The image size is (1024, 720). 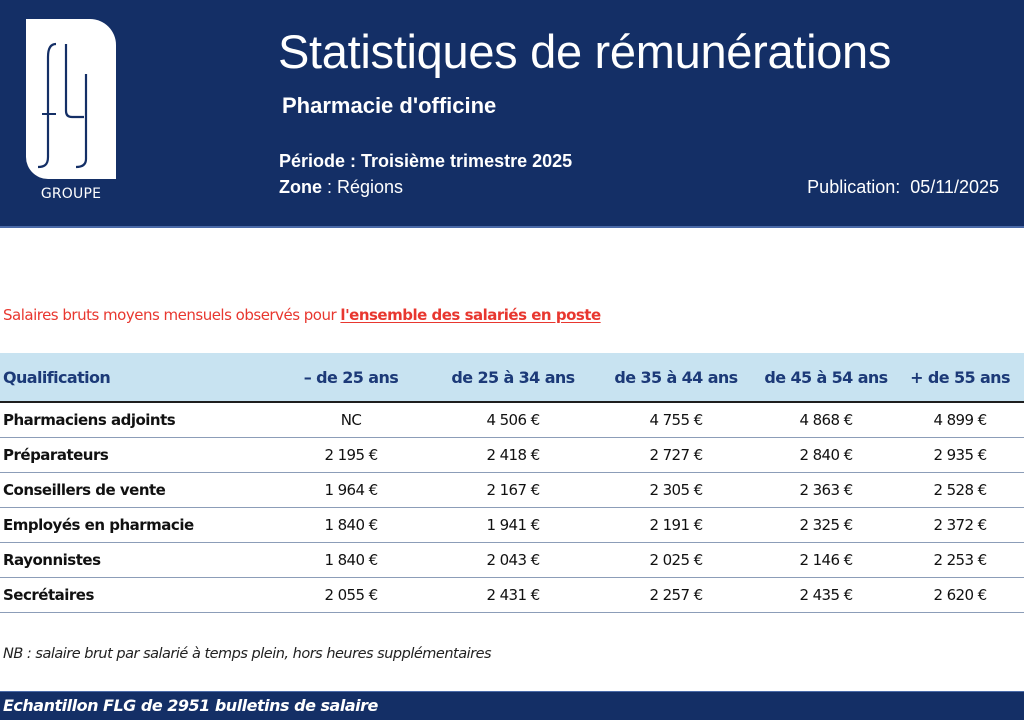 What do you see at coordinates (954, 187) in the screenshot?
I see `publication-date: 05/11/2025` at bounding box center [954, 187].